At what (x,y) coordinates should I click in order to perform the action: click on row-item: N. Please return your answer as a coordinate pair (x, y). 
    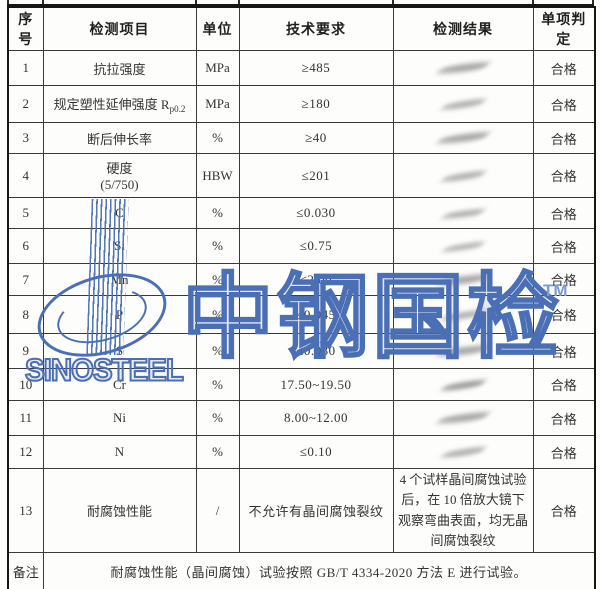
    Looking at the image, I should click on (119, 452).